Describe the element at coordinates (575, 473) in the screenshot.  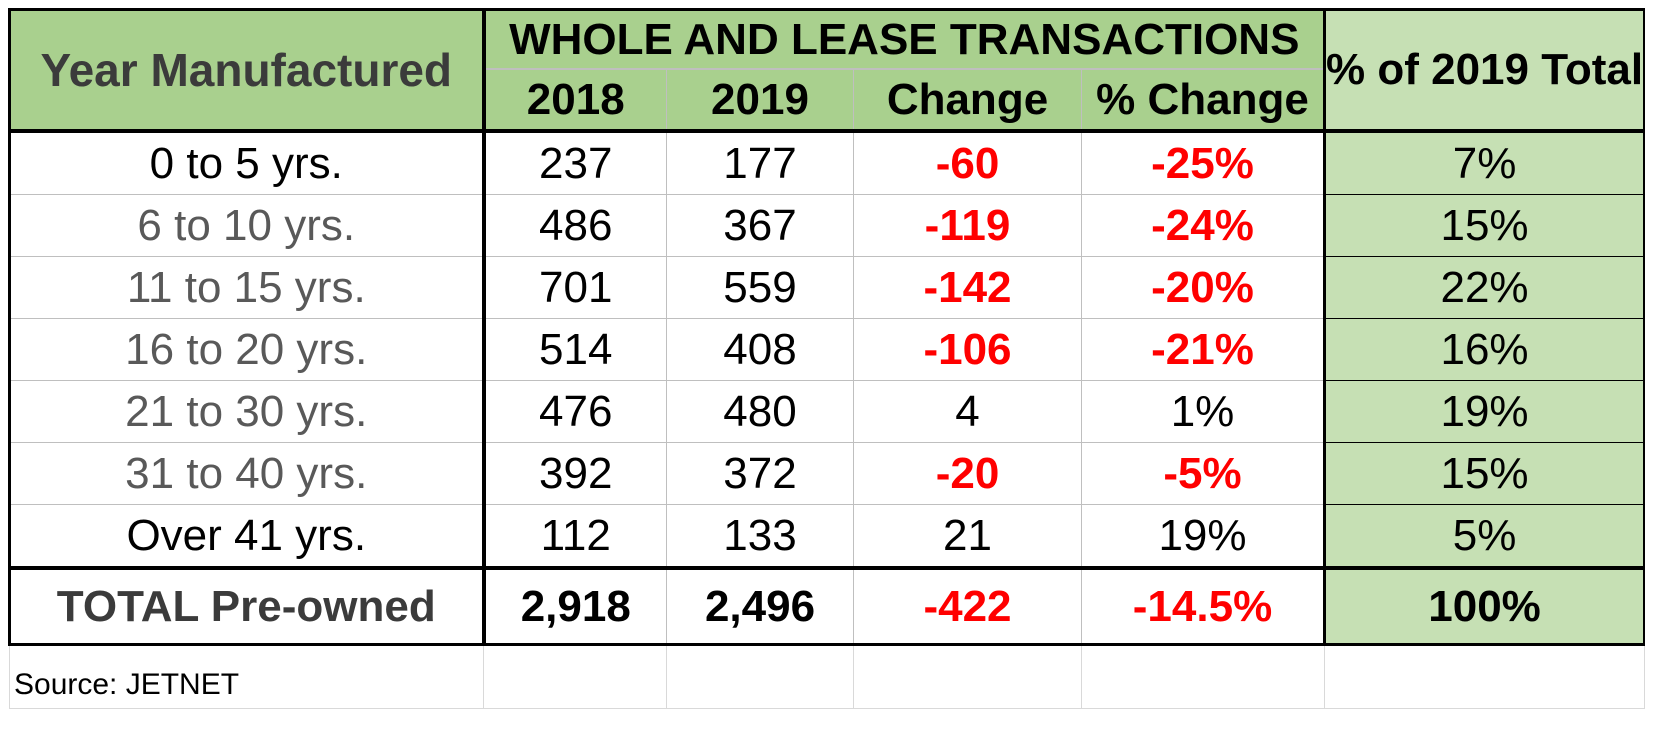
I see `cell-2018: 392` at that location.